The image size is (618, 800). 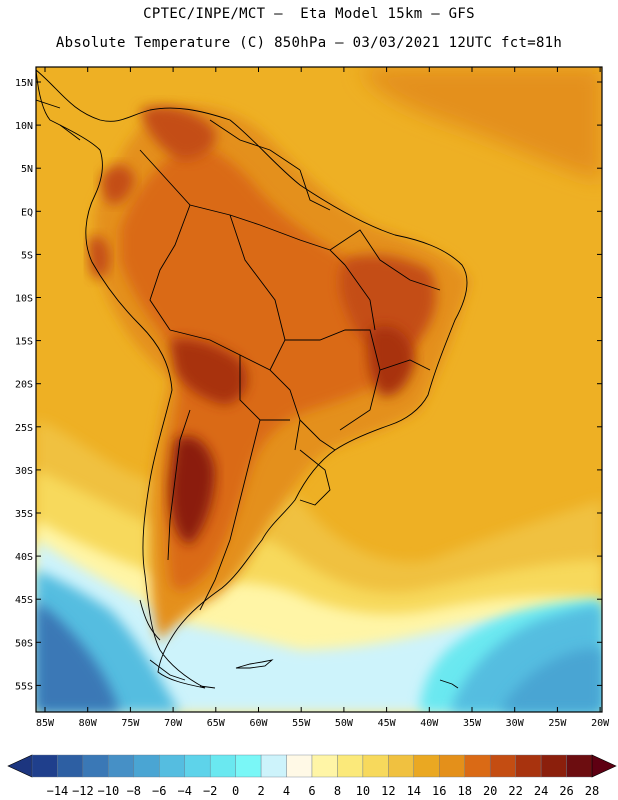 What do you see at coordinates (130, 723) in the screenshot?
I see `lon-label: 75W` at bounding box center [130, 723].